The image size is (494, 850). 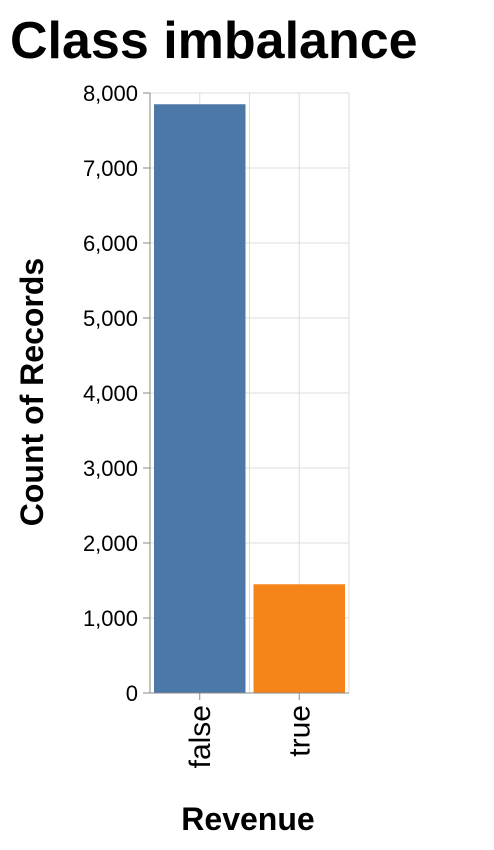 What do you see at coordinates (110, 243) in the screenshot?
I see `y-tick-label: 6,000` at bounding box center [110, 243].